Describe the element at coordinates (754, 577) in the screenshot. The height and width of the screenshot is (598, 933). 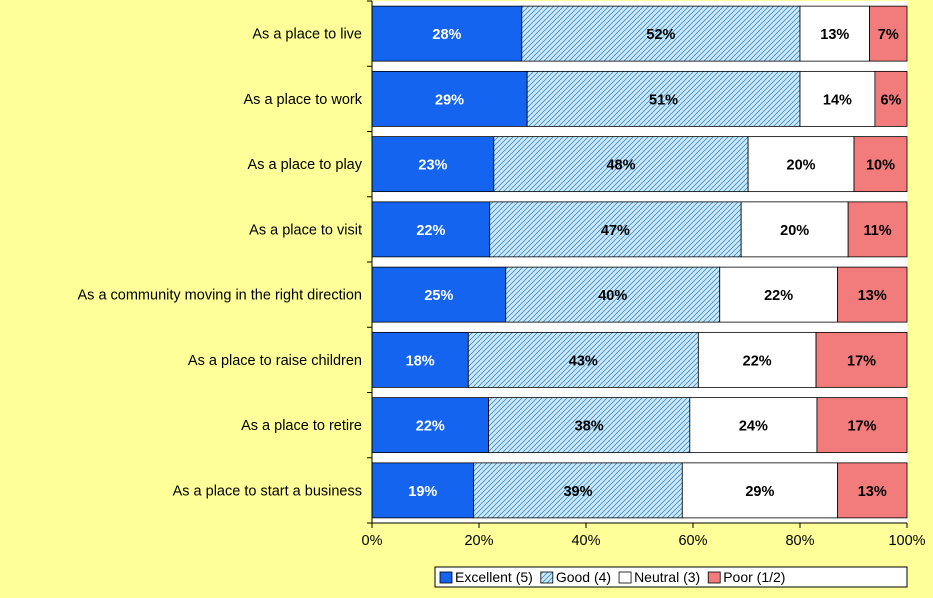
I see `legend-label: Poor (1/2)` at that location.